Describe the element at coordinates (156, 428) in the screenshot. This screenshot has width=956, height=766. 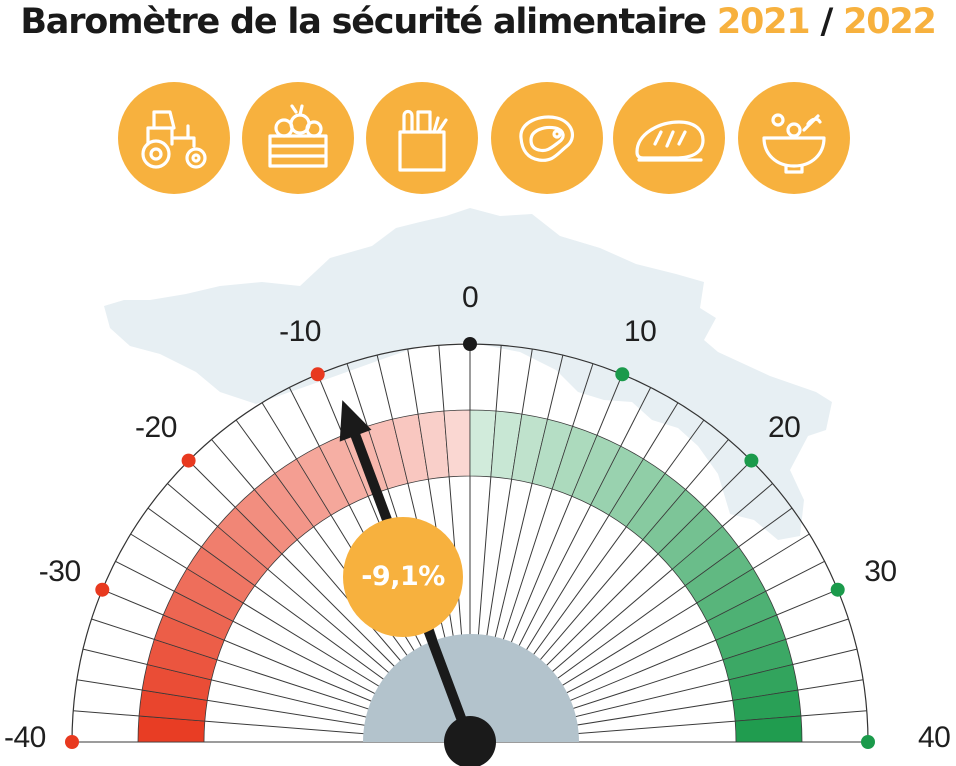
I see `gauge-tick-label: -20` at that location.